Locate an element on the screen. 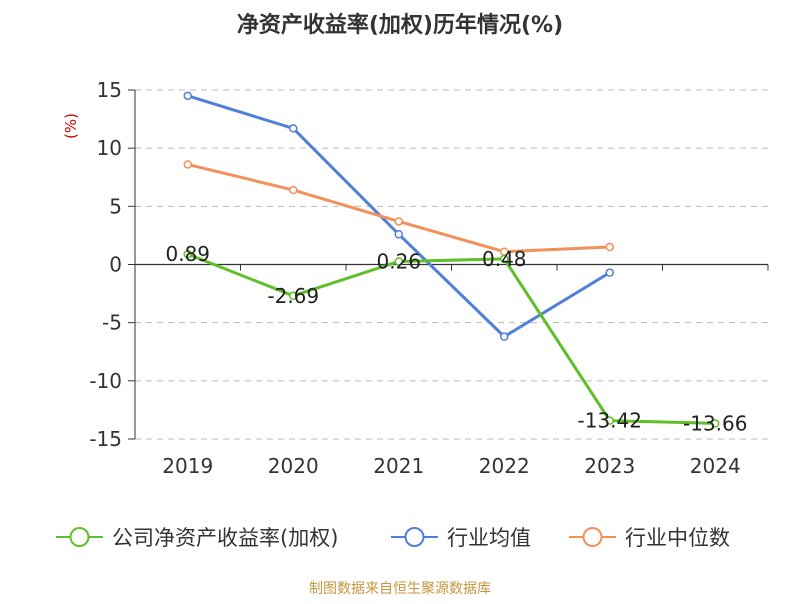  legend-label: 行业中位数 is located at coordinates (677, 538).